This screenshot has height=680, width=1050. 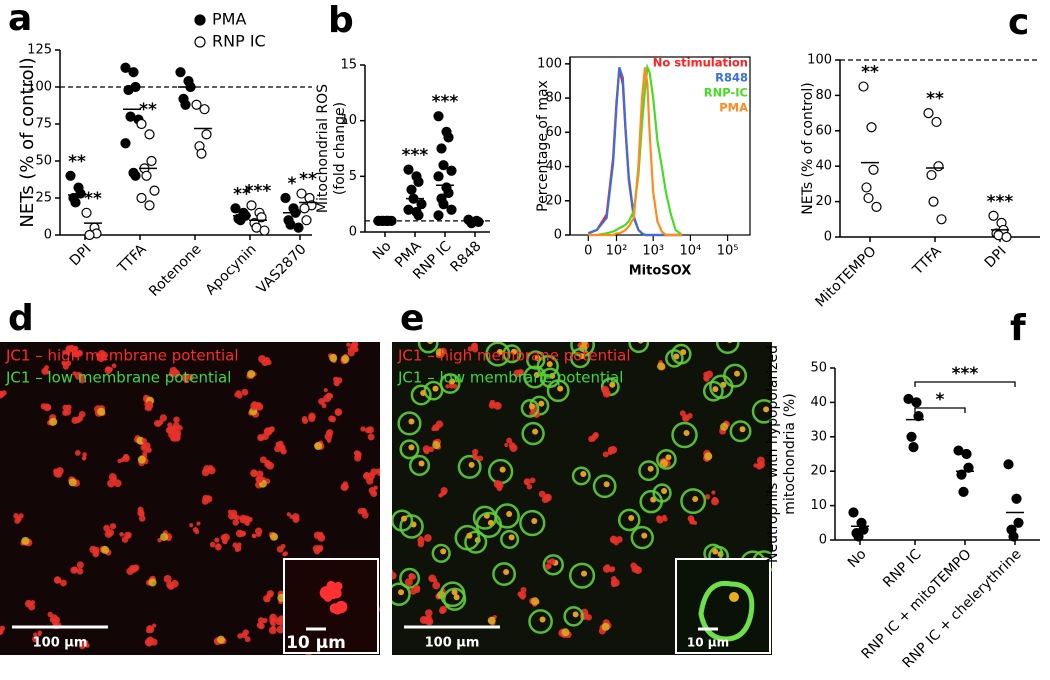 I want to click on panel-letter: e, so click(x=412, y=318).